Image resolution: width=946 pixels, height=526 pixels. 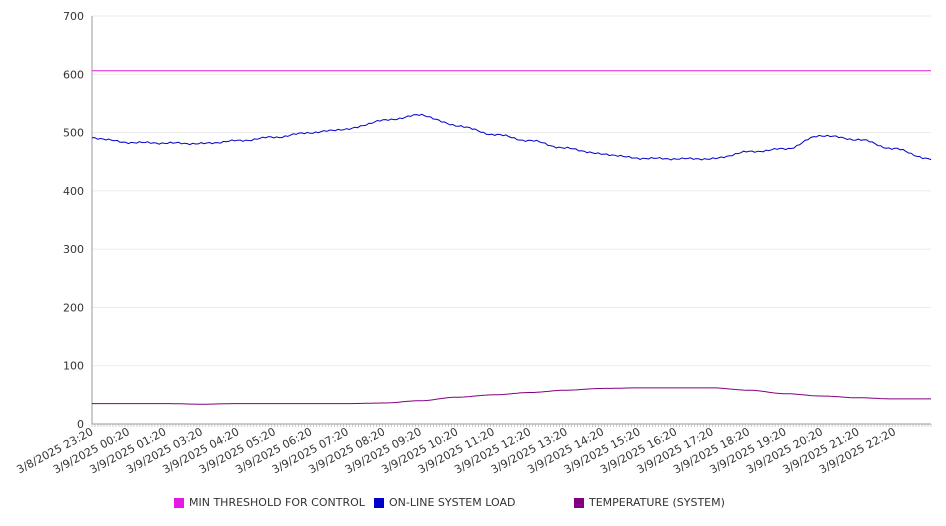 What do you see at coordinates (73, 16) in the screenshot?
I see `y-tick-label: 700` at bounding box center [73, 16].